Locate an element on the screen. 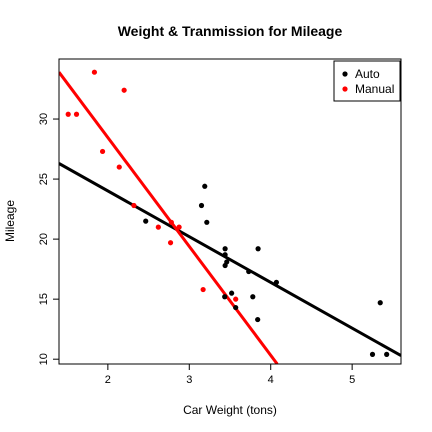 The height and width of the screenshot is (432, 432). y-tick-label: 15 is located at coordinates (44, 299).